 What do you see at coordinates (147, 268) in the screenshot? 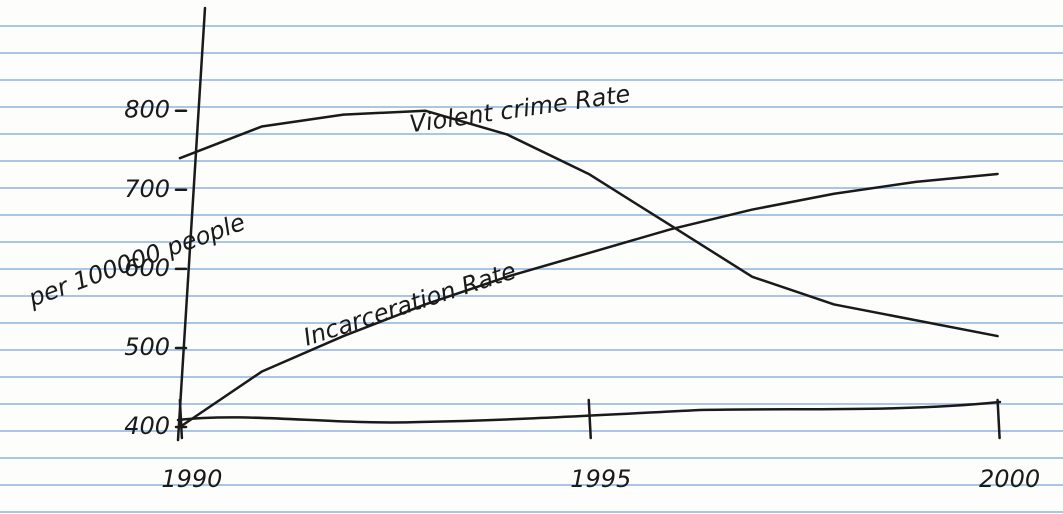
I see `y-tick-label: 600` at bounding box center [147, 268].